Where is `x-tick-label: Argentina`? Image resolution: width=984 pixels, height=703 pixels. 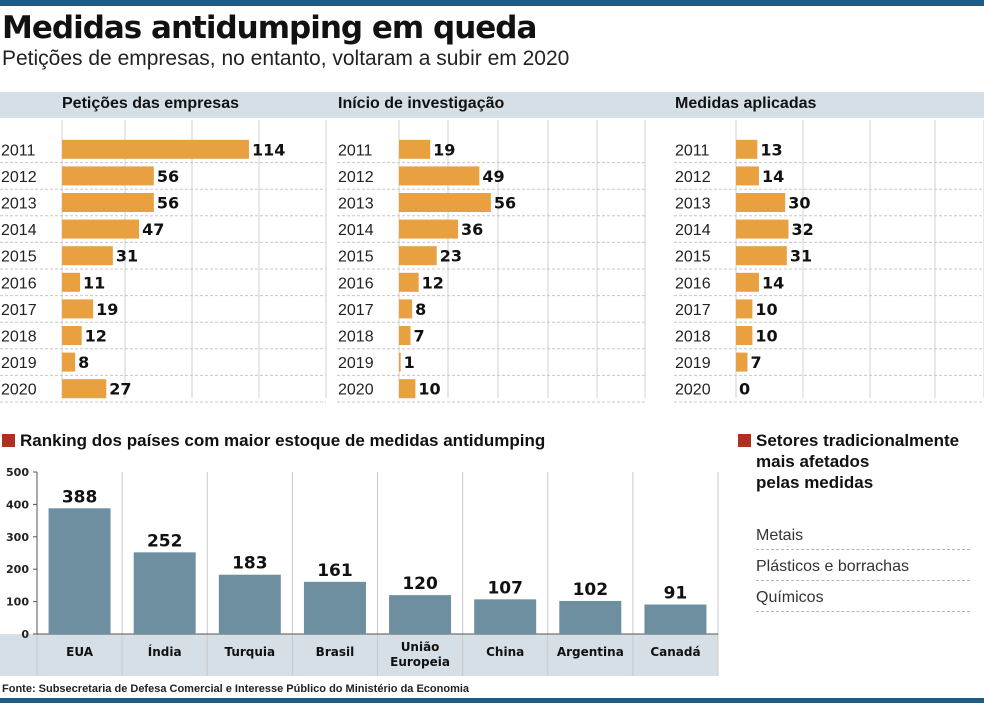
x-tick-label: Argentina is located at coordinates (590, 652).